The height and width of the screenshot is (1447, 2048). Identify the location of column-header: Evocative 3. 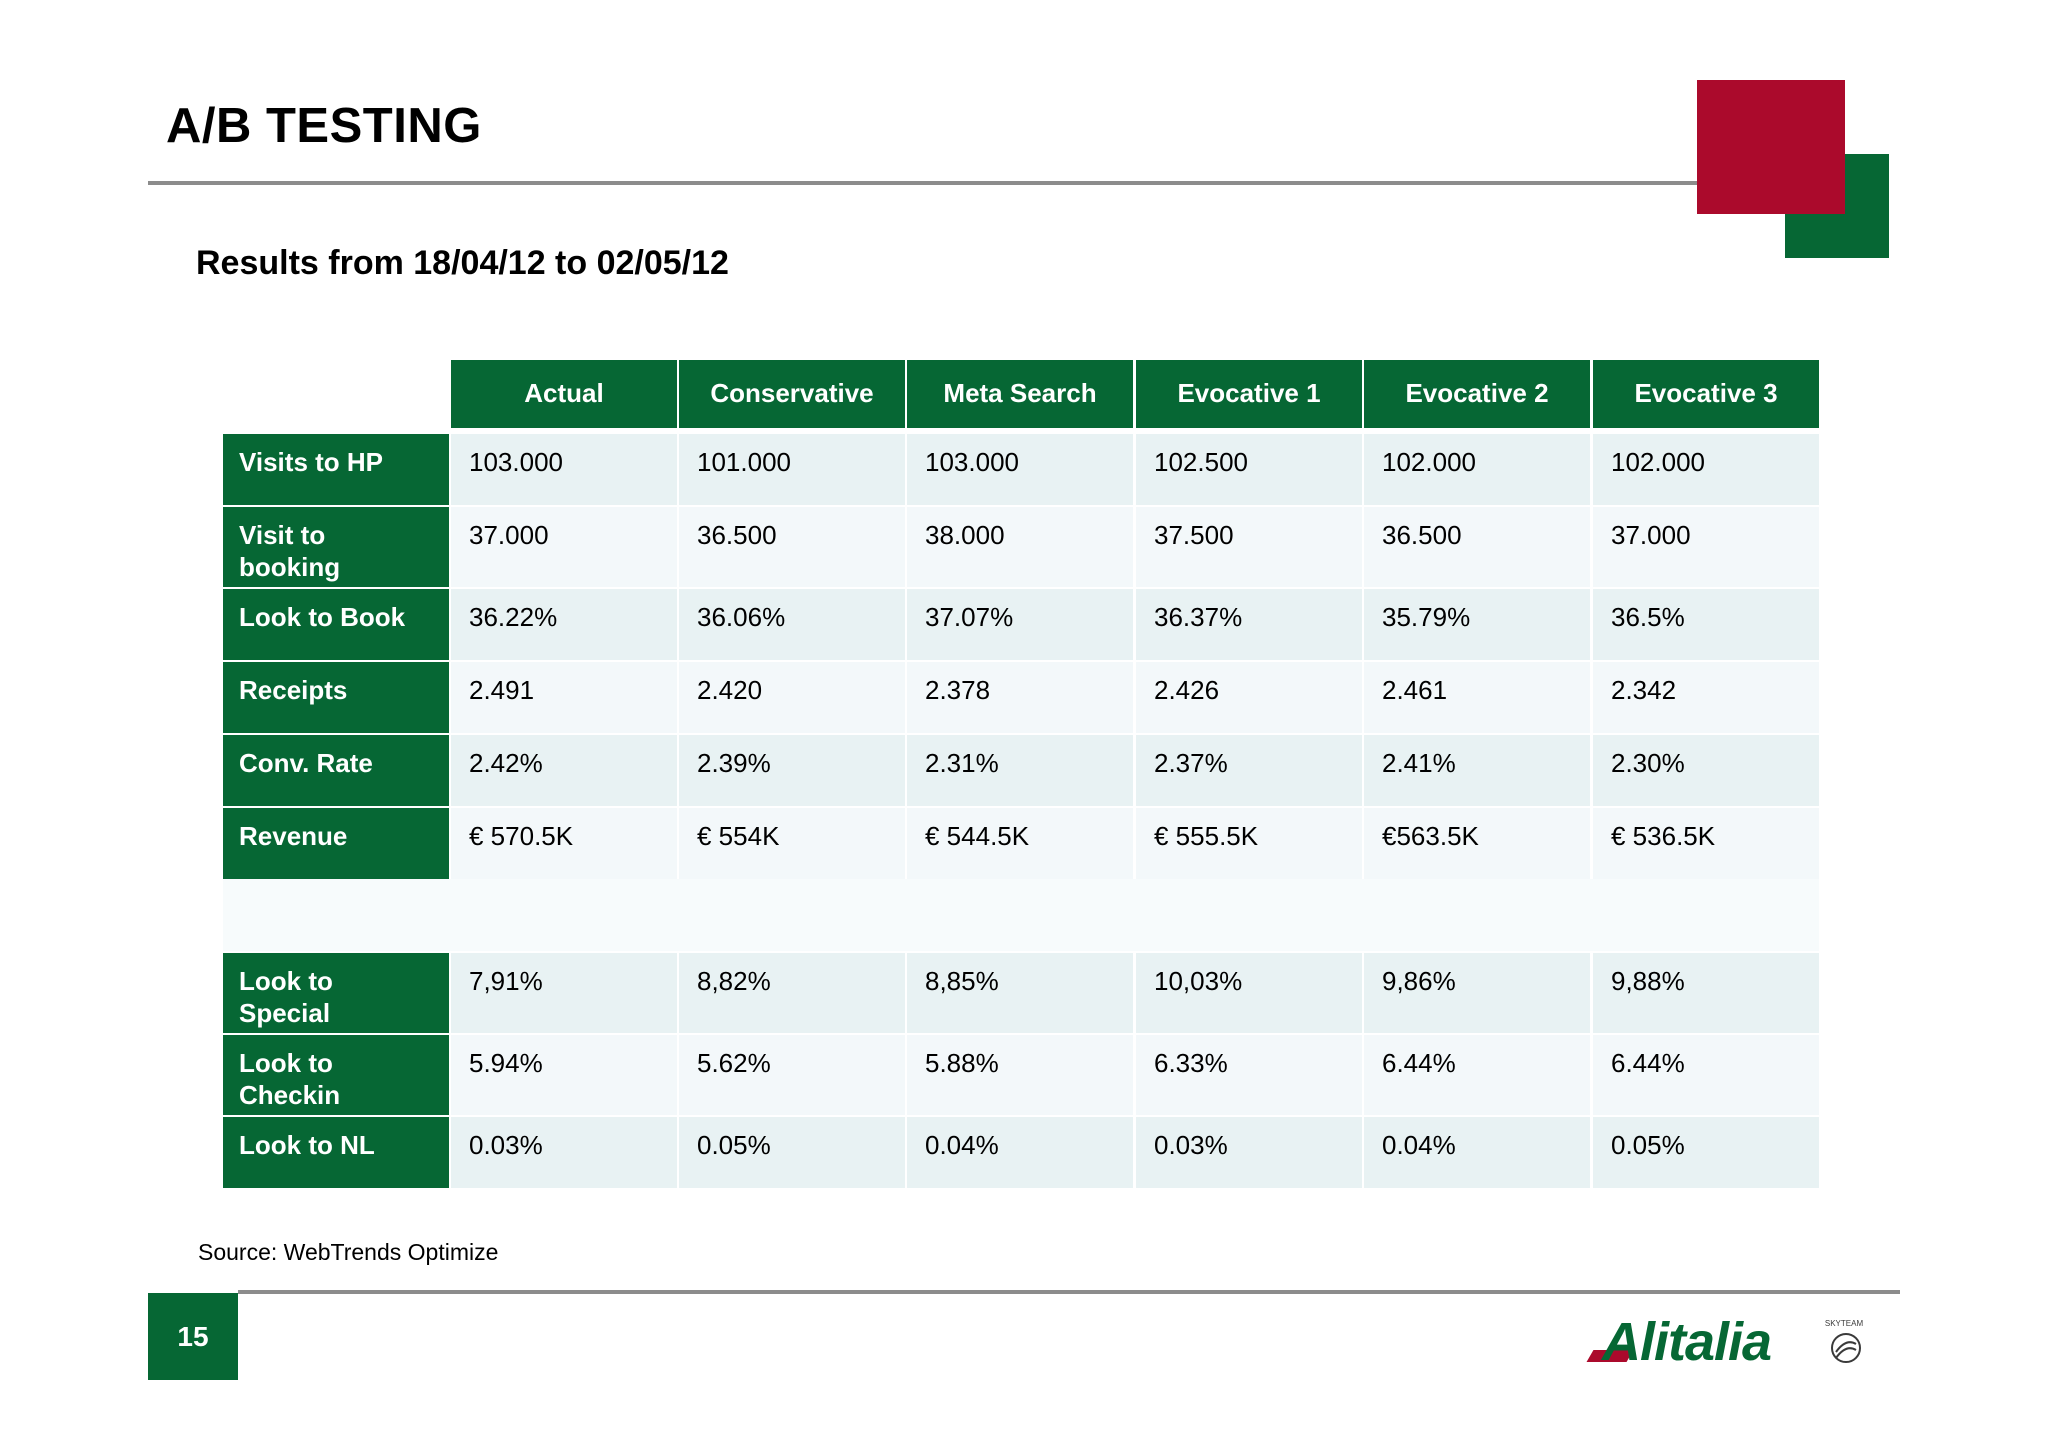
(1706, 394).